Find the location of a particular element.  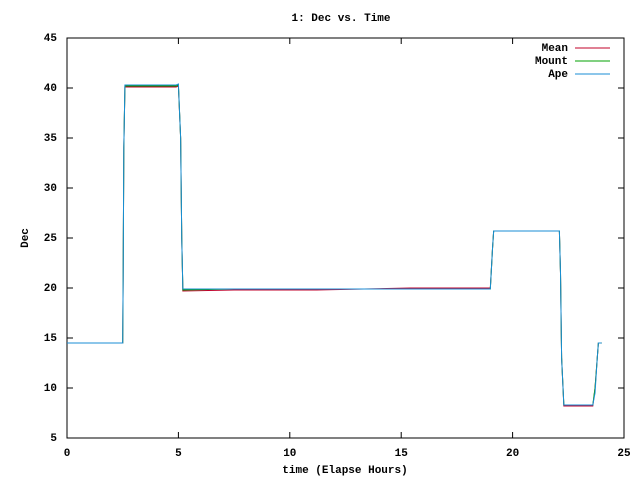

x-tick-label: 15 is located at coordinates (402, 454).